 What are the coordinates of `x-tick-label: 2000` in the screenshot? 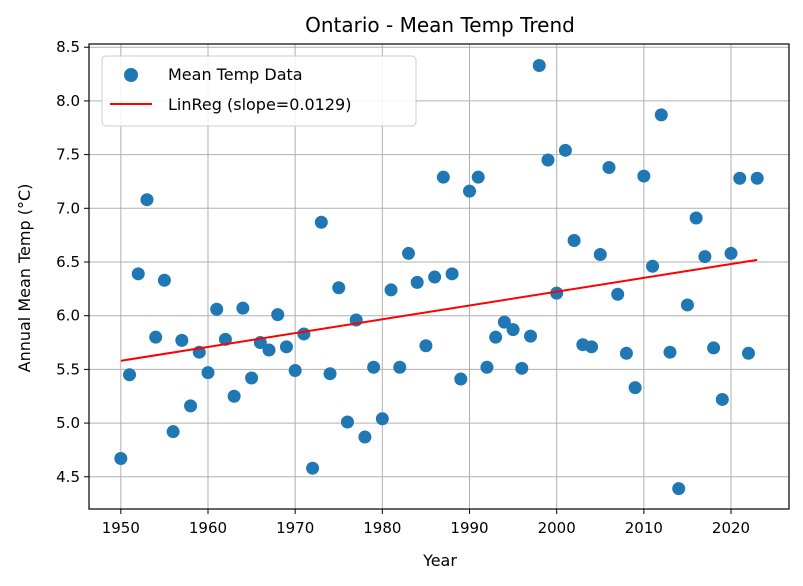 It's located at (557, 528).